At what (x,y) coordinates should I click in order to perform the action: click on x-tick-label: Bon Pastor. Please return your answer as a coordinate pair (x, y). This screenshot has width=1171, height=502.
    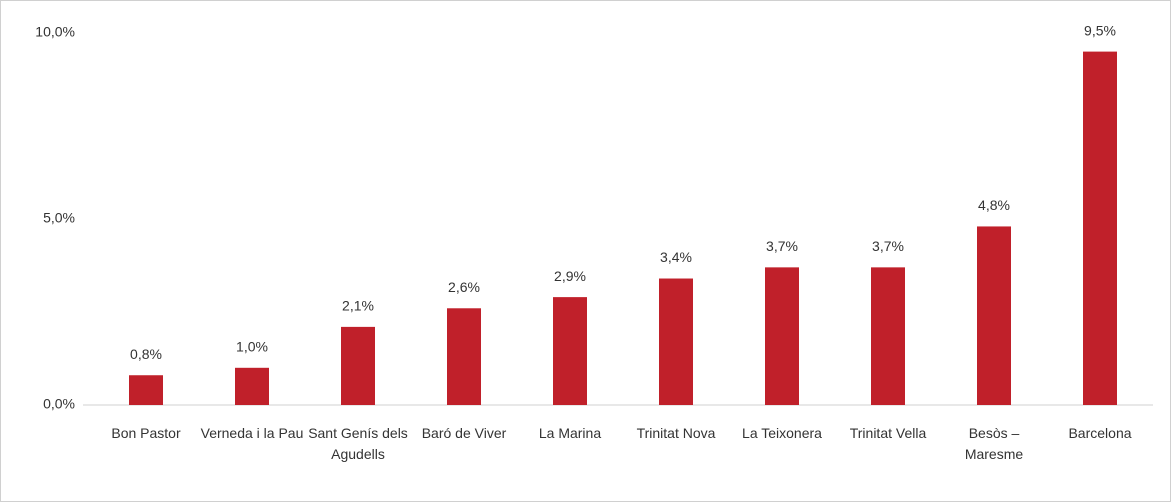
    Looking at the image, I should click on (146, 433).